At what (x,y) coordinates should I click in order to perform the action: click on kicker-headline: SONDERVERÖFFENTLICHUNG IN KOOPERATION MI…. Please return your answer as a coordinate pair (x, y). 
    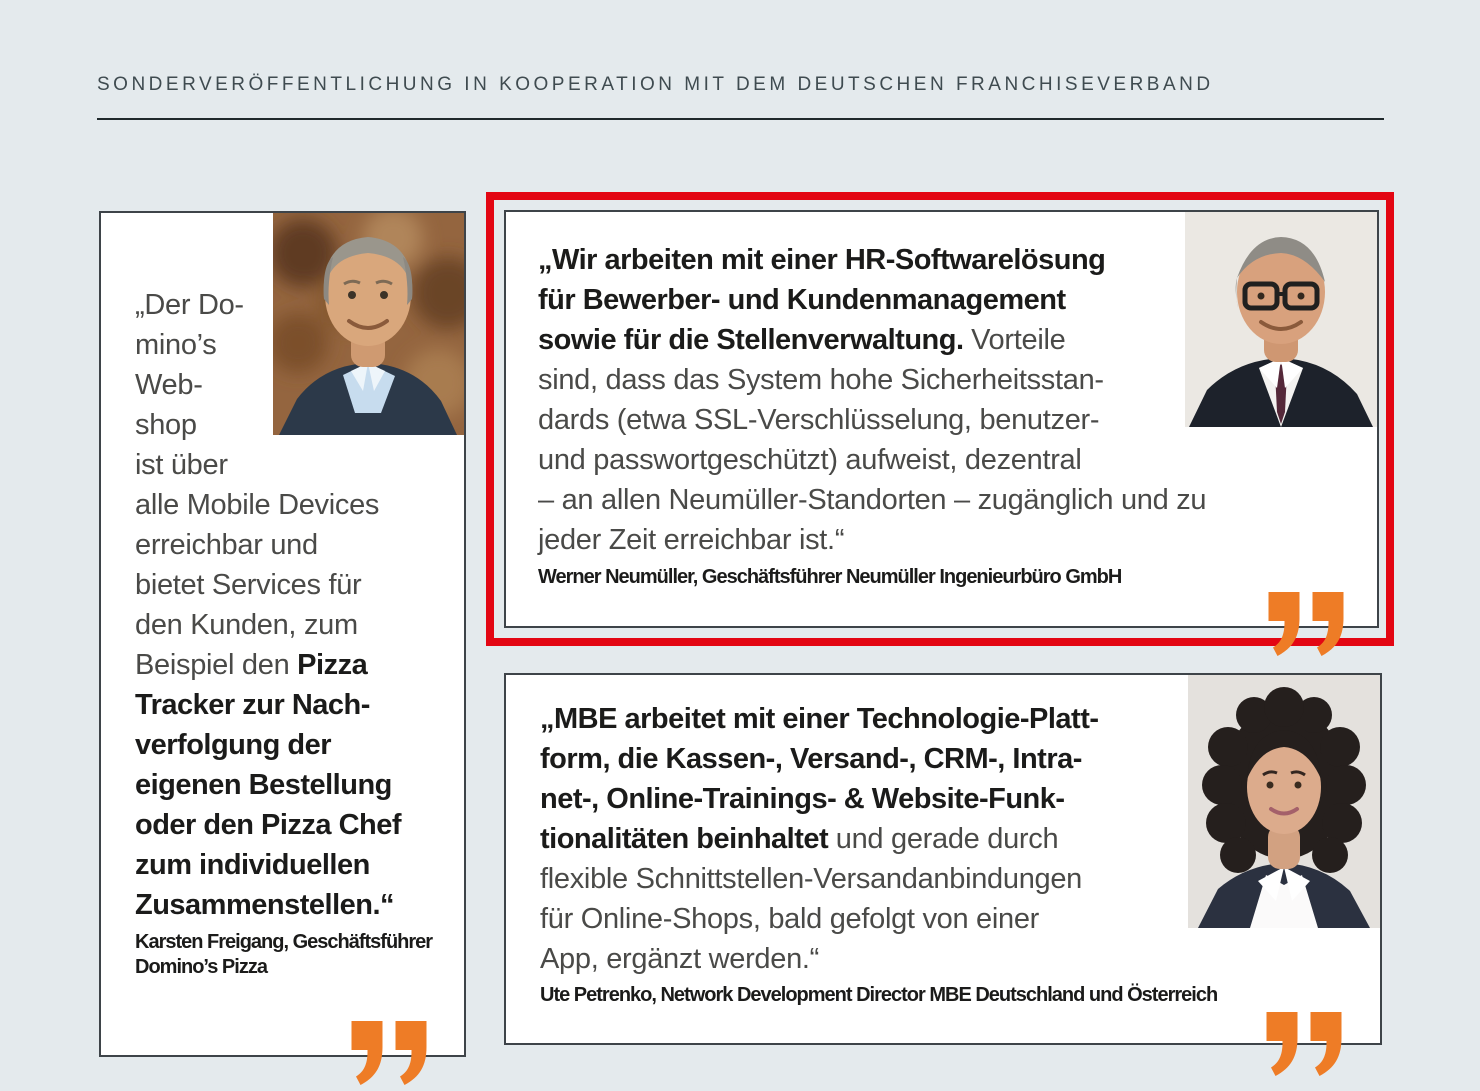
    Looking at the image, I should click on (655, 84).